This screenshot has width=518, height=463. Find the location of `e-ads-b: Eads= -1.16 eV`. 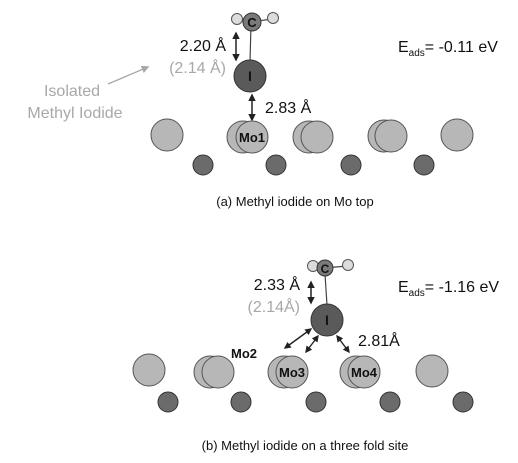

e-ads-b: Eads= -1.16 eV is located at coordinates (448, 289).